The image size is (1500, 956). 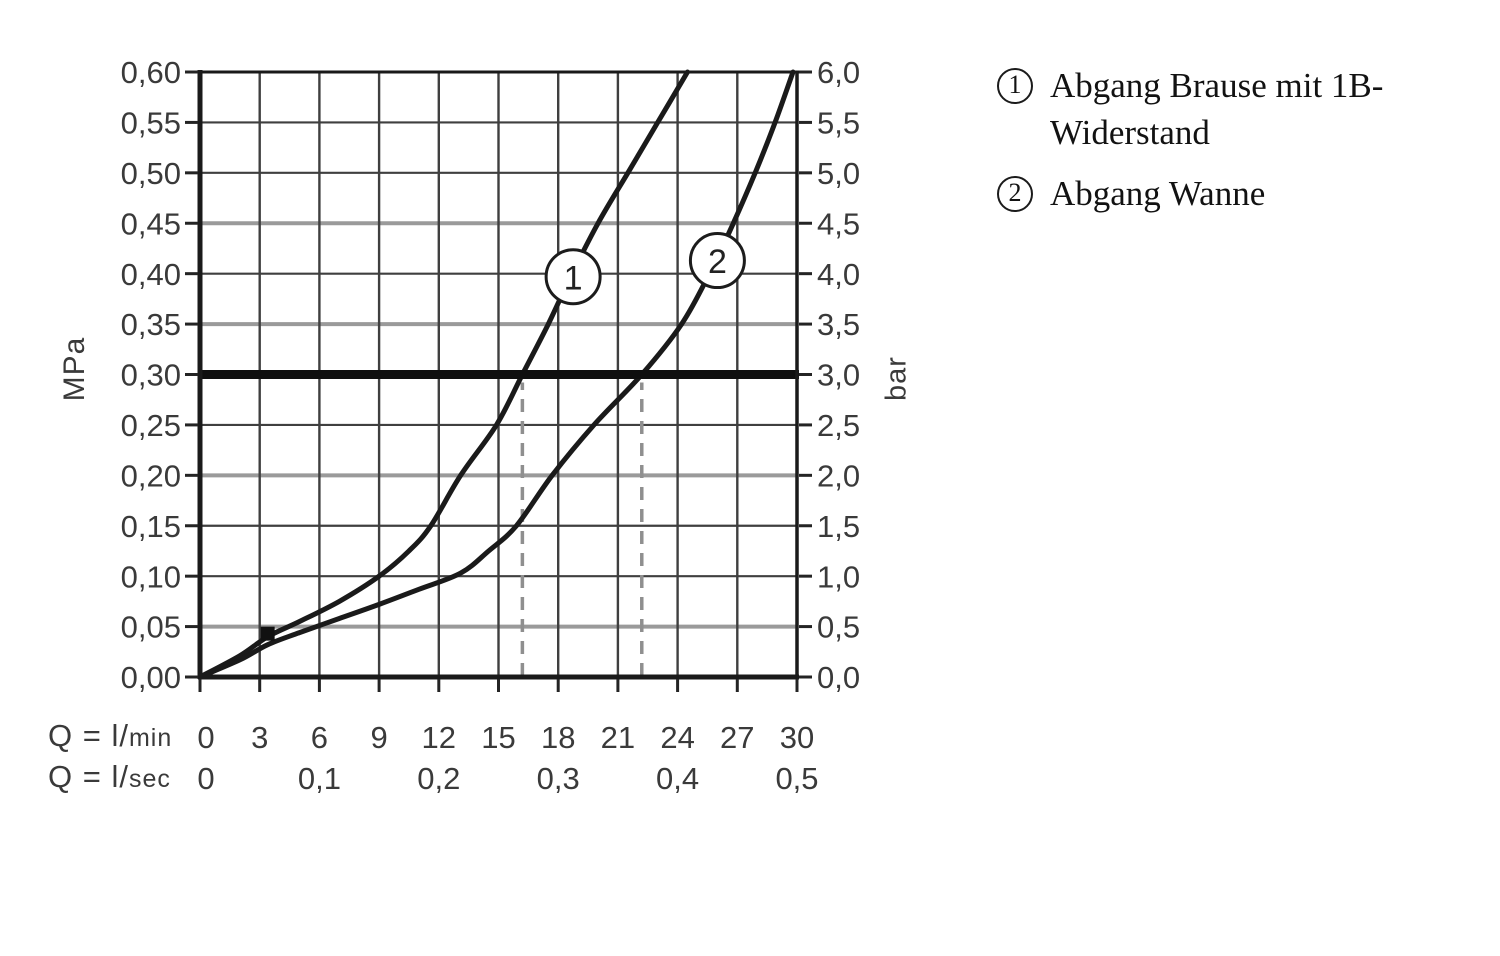 I want to click on lsec-label-prefix: Q = l/, so click(x=88, y=776).